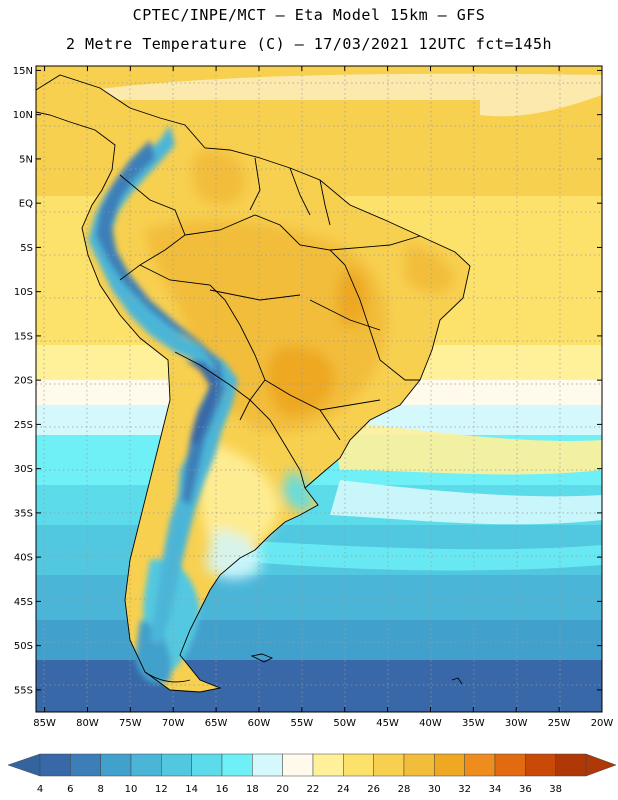 The width and height of the screenshot is (618, 800). I want to click on latitude-label: 50S, so click(23, 646).